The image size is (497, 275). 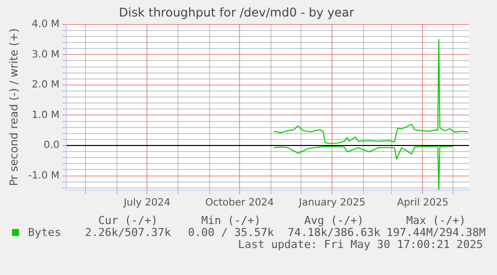 What do you see at coordinates (334, 232) in the screenshot?
I see `text: 74.18k/386.63k` at bounding box center [334, 232].